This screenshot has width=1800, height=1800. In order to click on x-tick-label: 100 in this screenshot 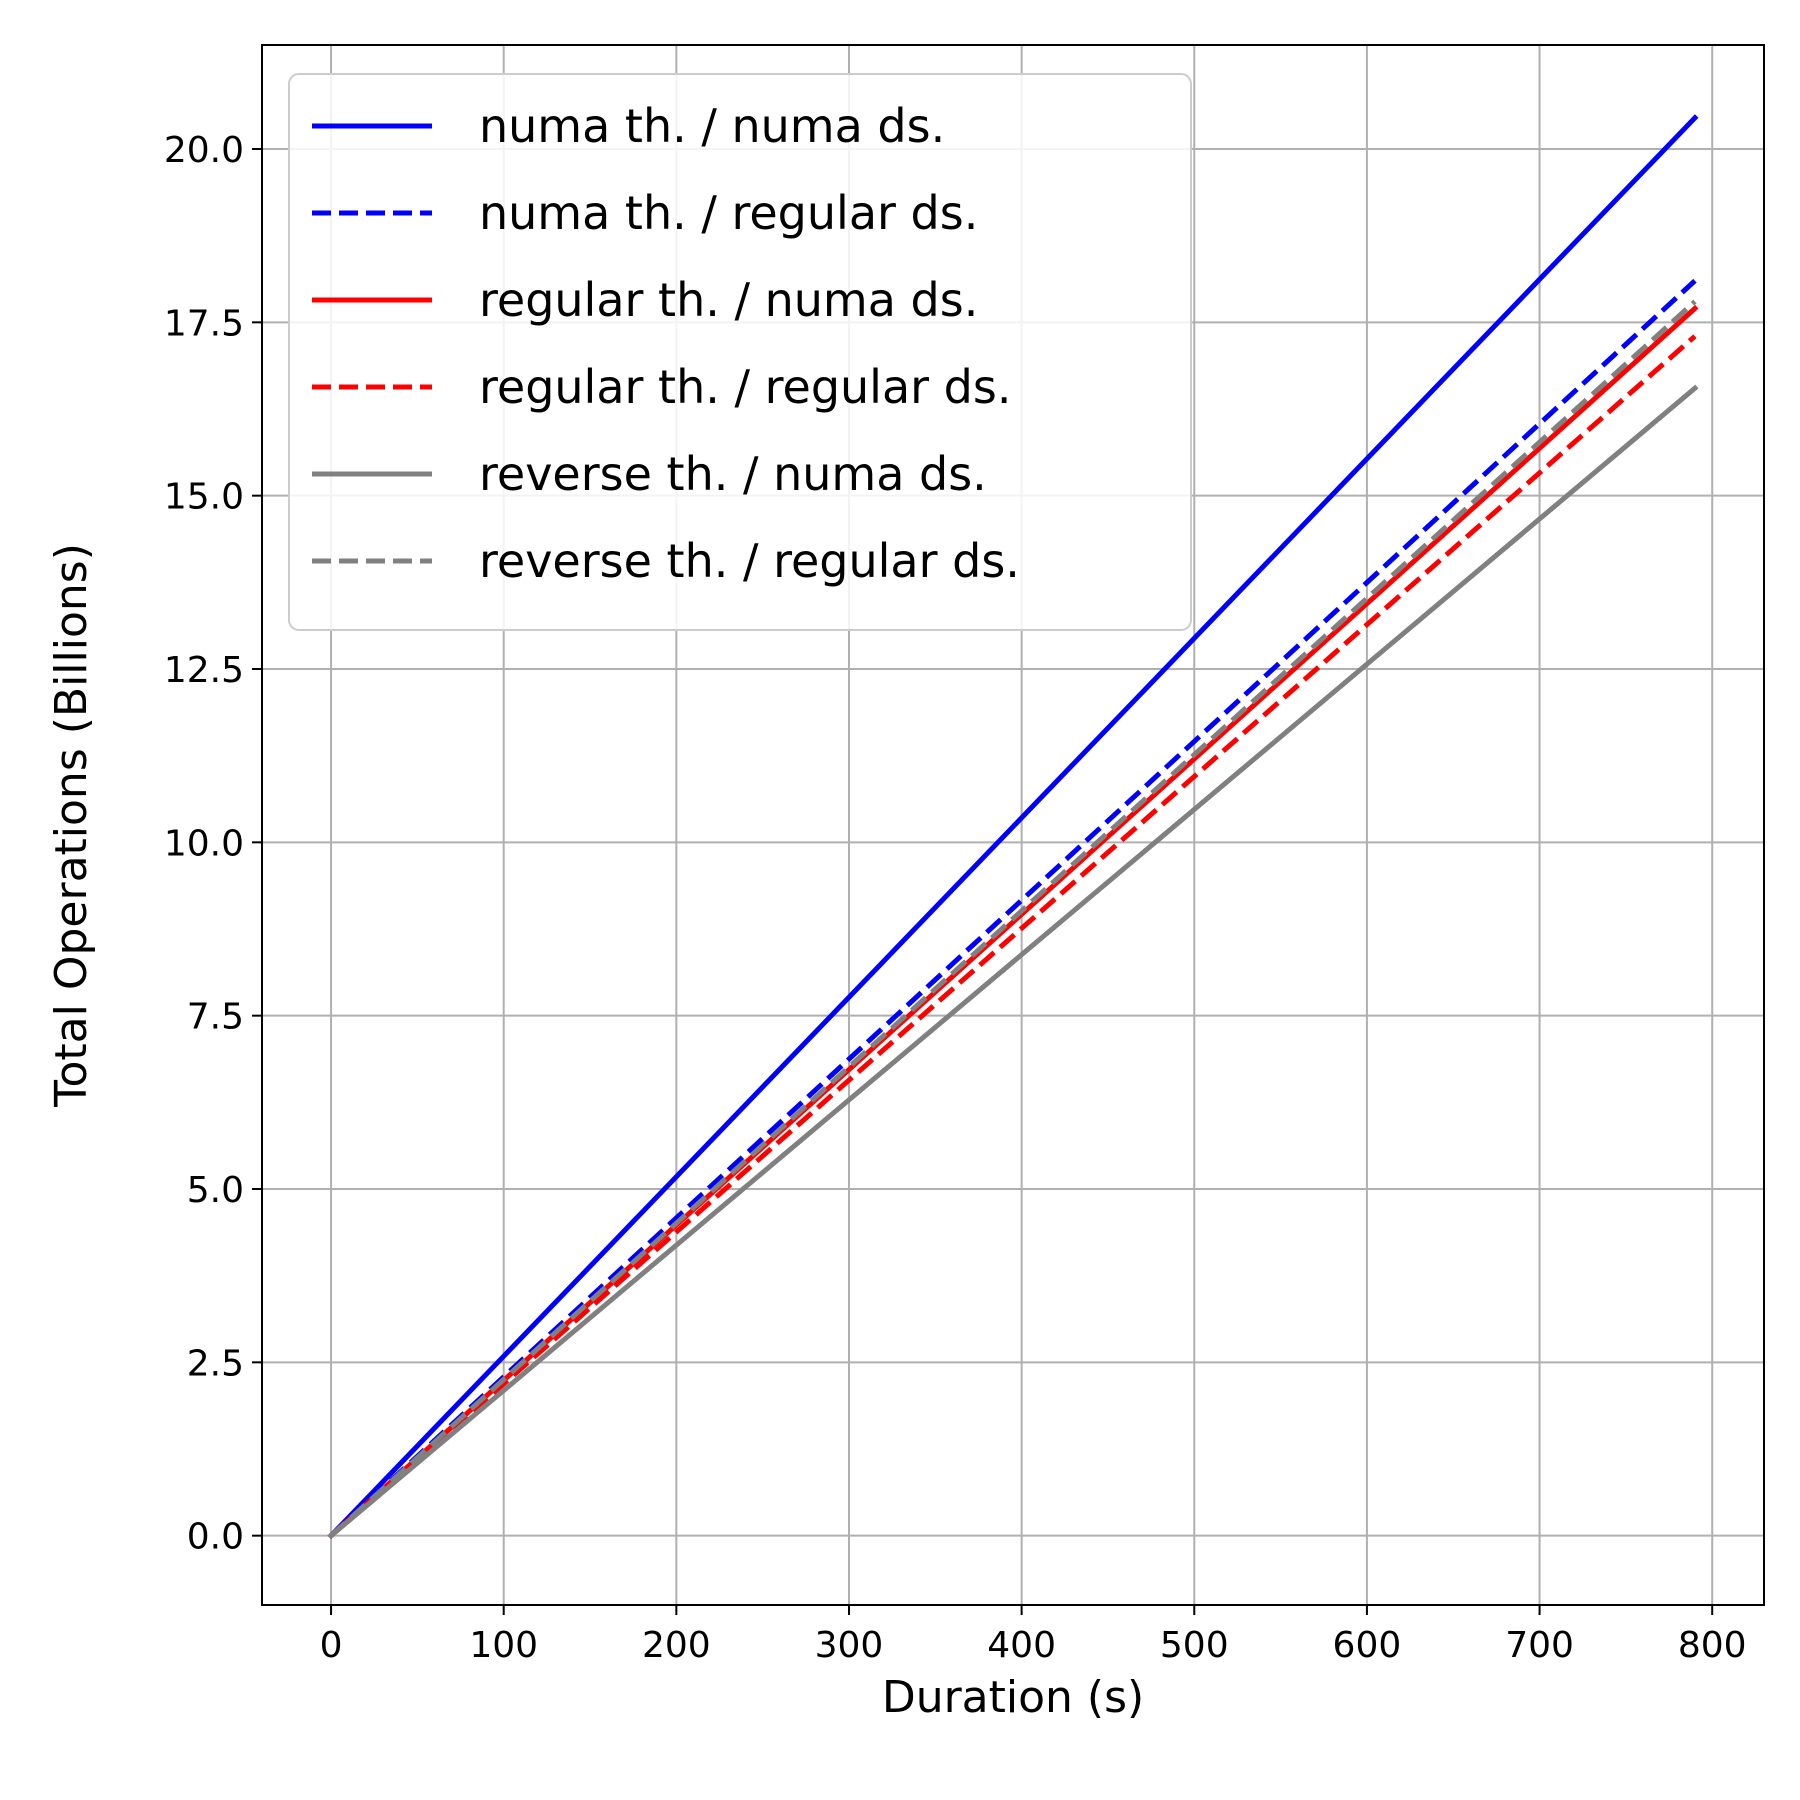, I will do `click(503, 1645)`.